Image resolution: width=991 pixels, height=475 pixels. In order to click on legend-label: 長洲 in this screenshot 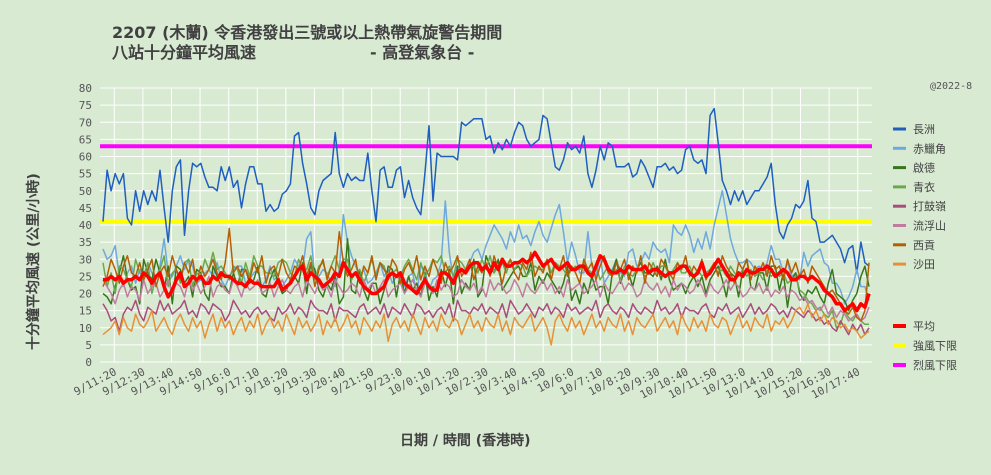, I will do `click(924, 129)`.